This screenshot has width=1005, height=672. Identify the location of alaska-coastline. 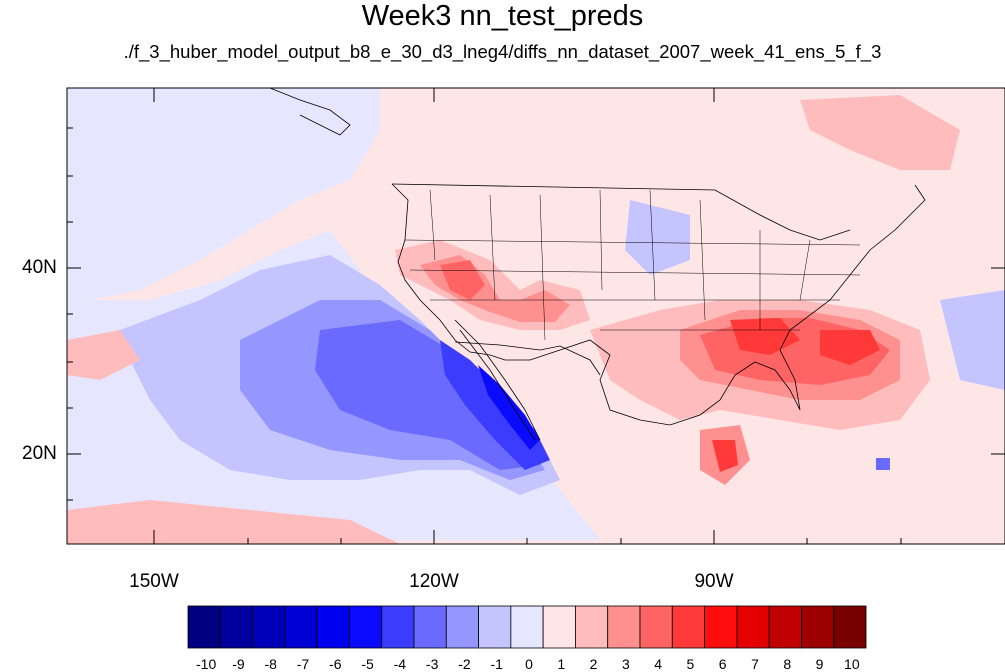
(310, 112).